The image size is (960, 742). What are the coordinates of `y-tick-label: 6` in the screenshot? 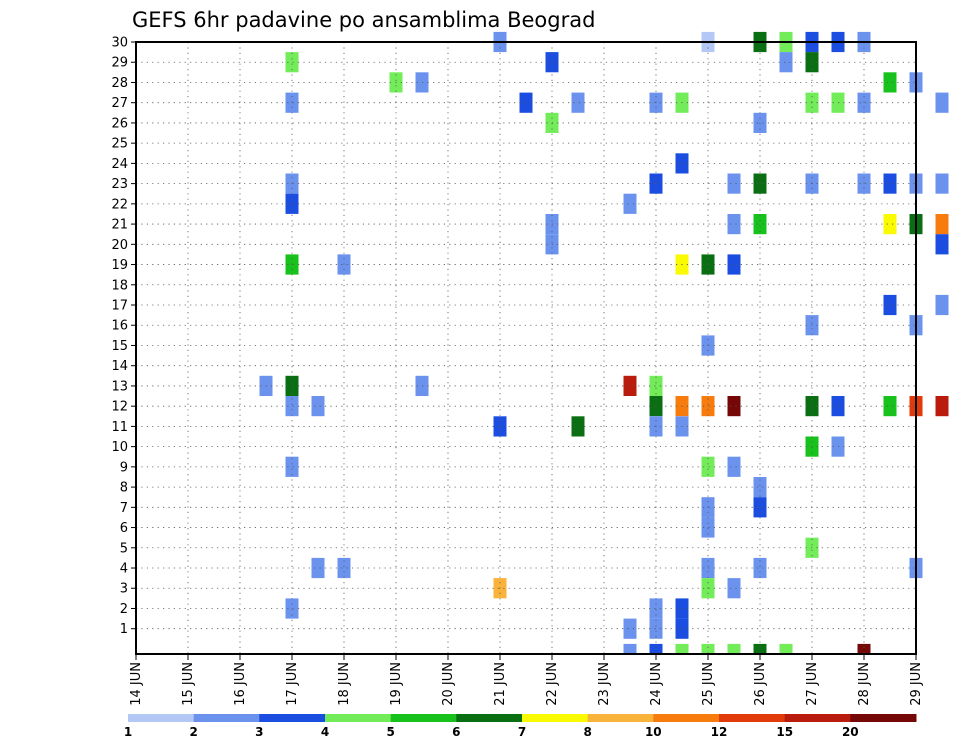 It's located at (124, 528).